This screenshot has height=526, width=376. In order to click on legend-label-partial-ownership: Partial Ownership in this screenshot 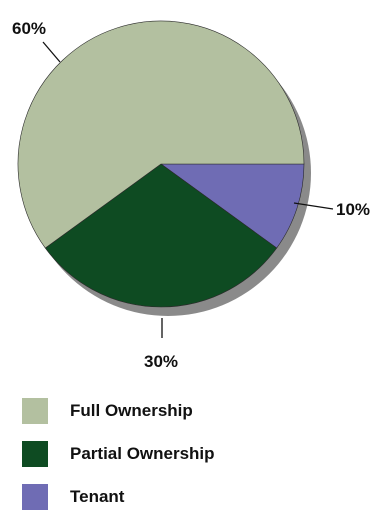, I will do `click(142, 453)`.